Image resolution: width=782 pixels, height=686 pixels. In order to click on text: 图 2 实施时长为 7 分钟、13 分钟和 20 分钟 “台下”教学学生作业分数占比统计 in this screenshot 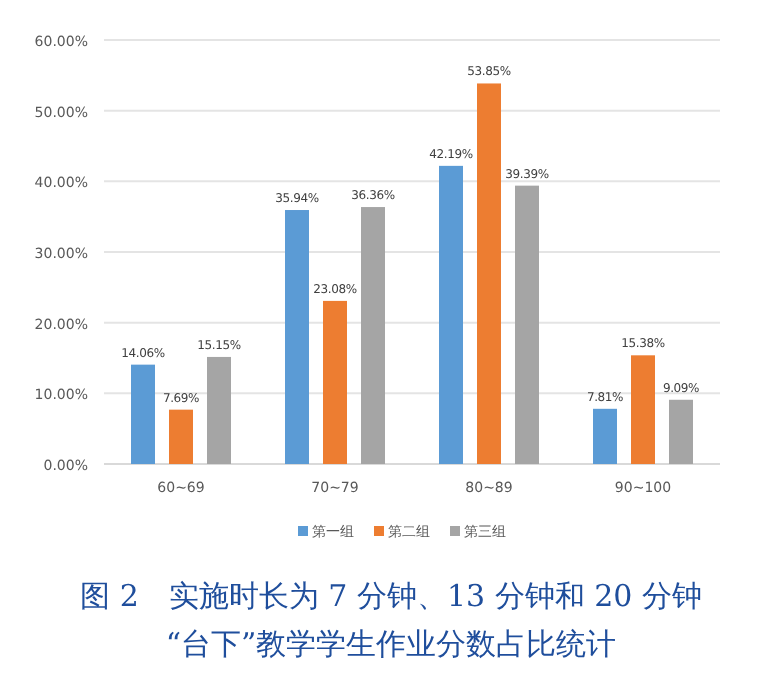, I will do `click(391, 620)`.